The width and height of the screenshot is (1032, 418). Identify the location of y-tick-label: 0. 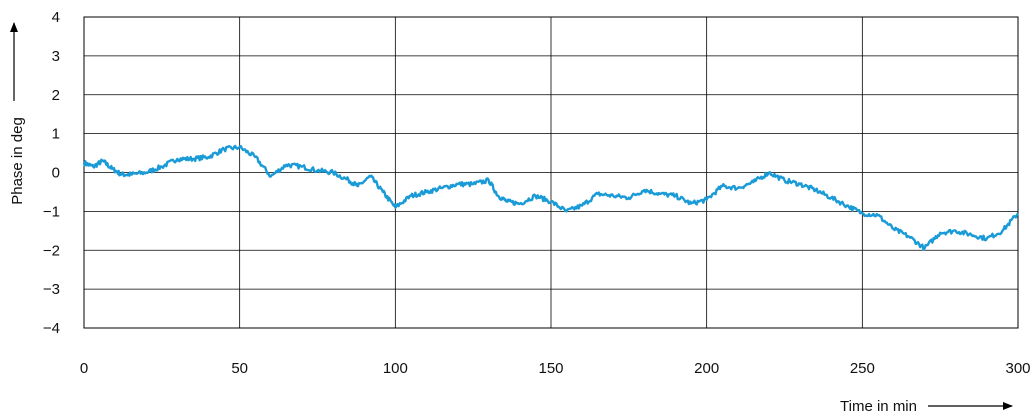
(56, 173).